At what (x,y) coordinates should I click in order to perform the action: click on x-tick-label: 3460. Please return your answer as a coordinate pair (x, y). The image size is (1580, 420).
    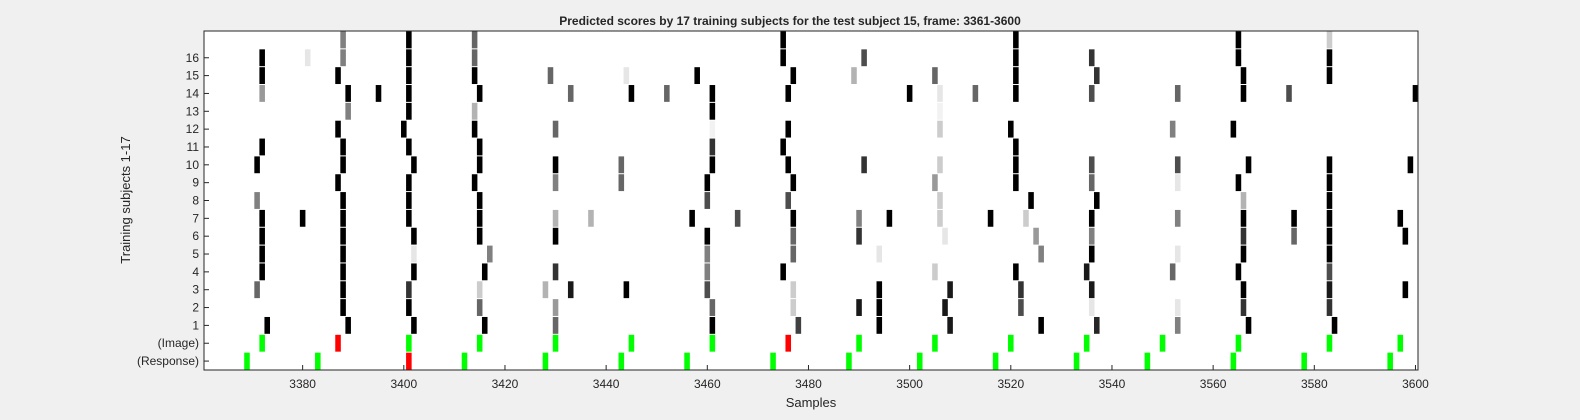
    Looking at the image, I should click on (707, 384).